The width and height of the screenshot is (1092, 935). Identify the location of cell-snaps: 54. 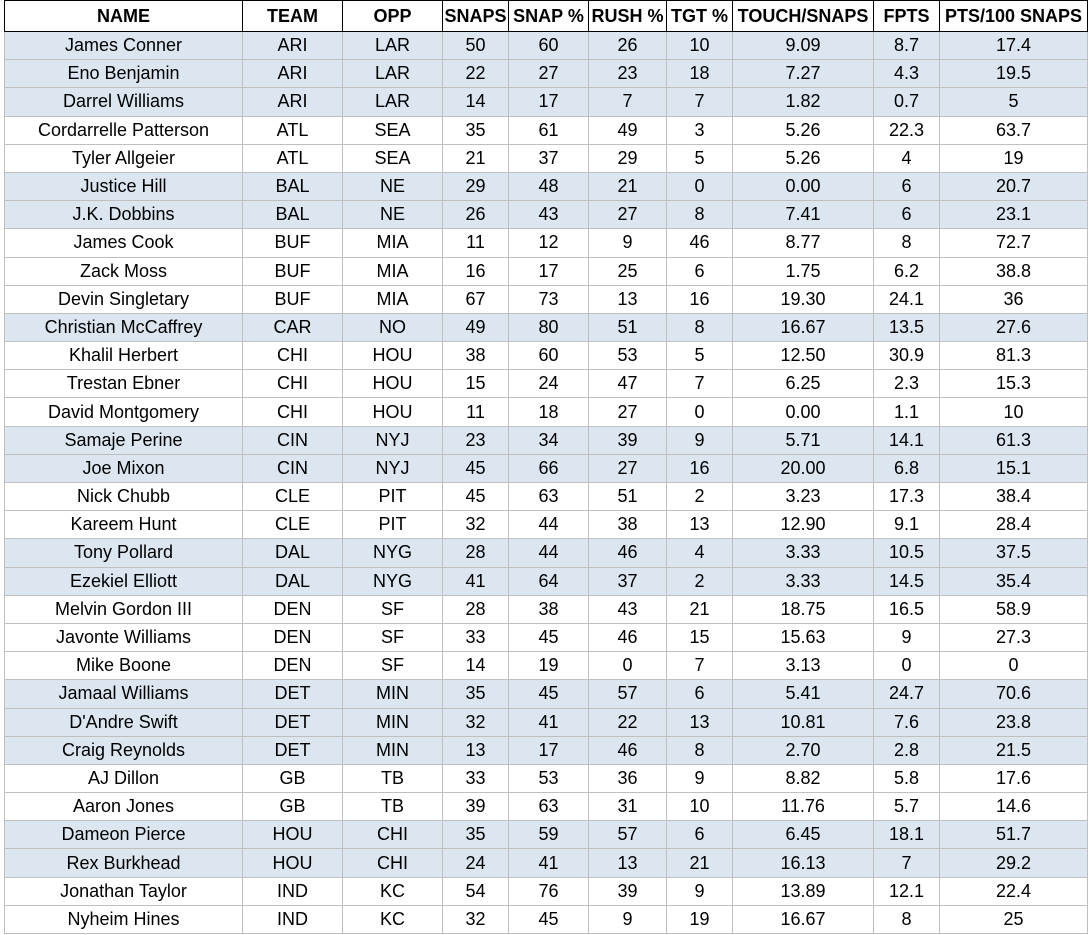
(475, 891).